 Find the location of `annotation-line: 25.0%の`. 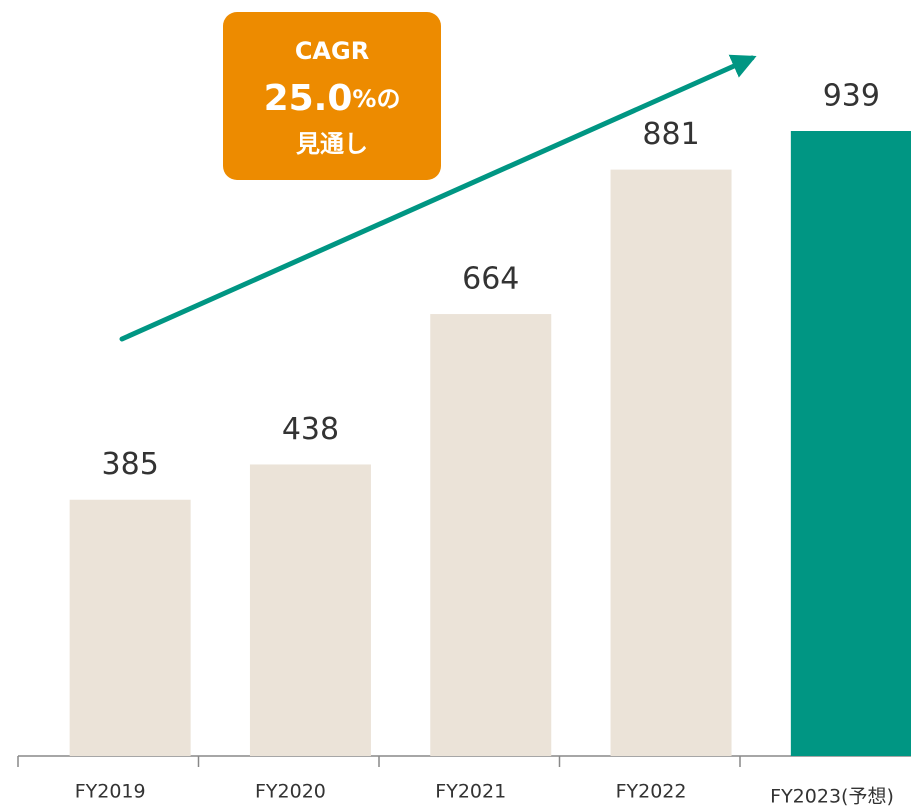

annotation-line: 25.0%の is located at coordinates (332, 98).